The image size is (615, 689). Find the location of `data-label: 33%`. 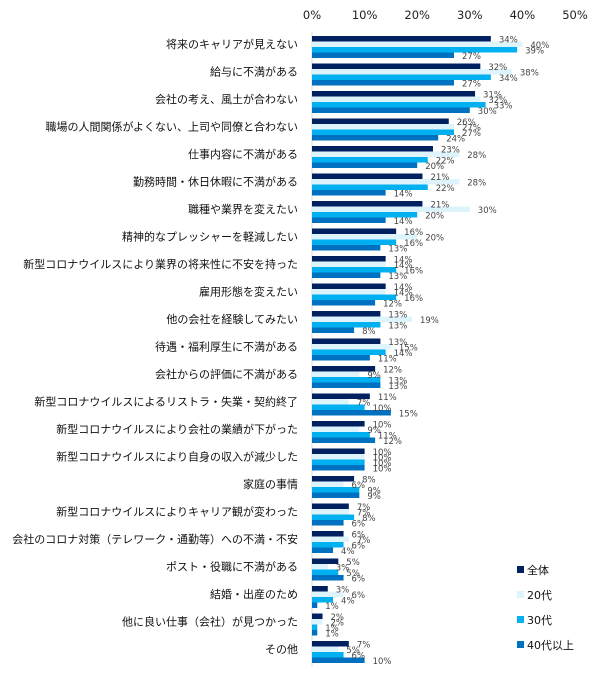

data-label: 33% is located at coordinates (503, 107).